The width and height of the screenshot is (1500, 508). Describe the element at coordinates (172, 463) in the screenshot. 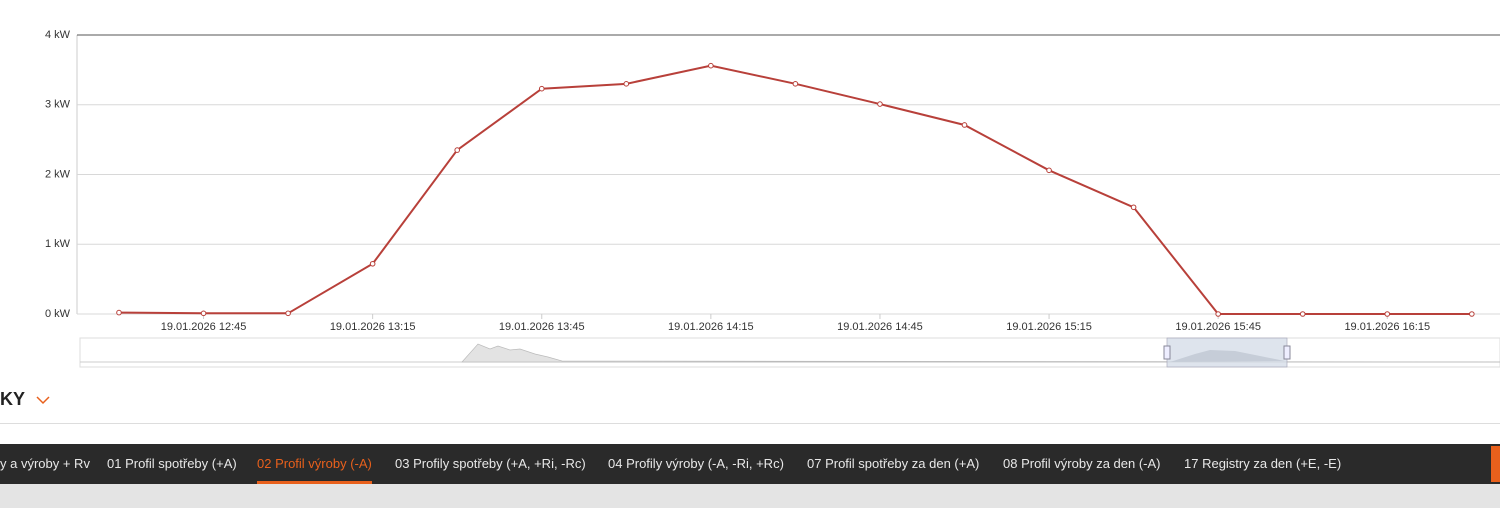

I see `tab: 01 Profil spotřeby (+A)` at that location.